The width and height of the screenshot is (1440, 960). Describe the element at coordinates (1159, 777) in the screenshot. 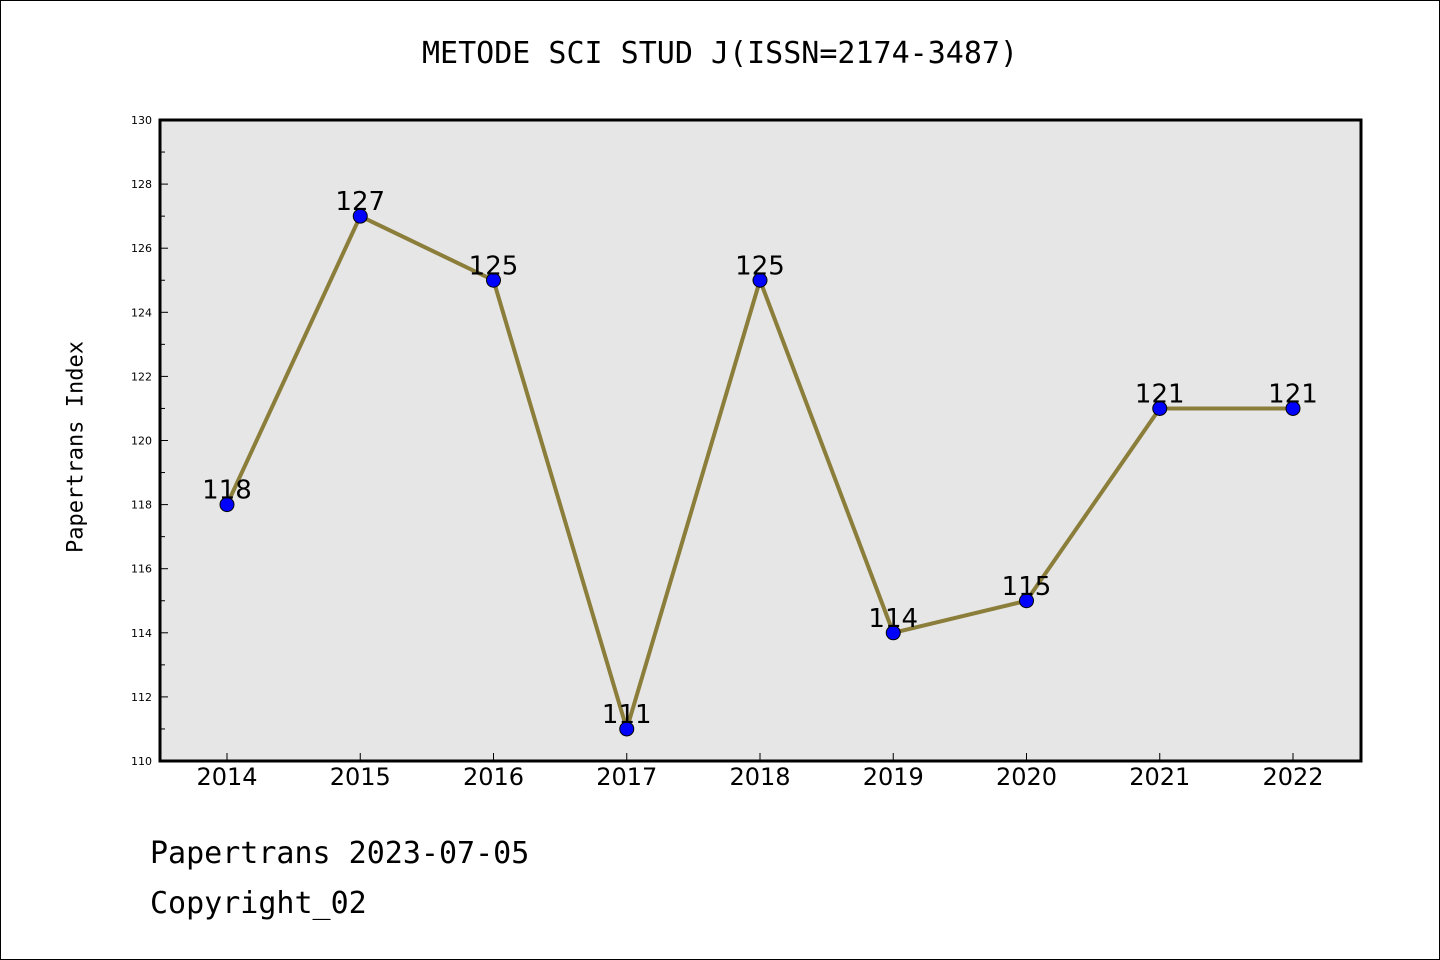

I see `x-tick-label: 2021` at that location.